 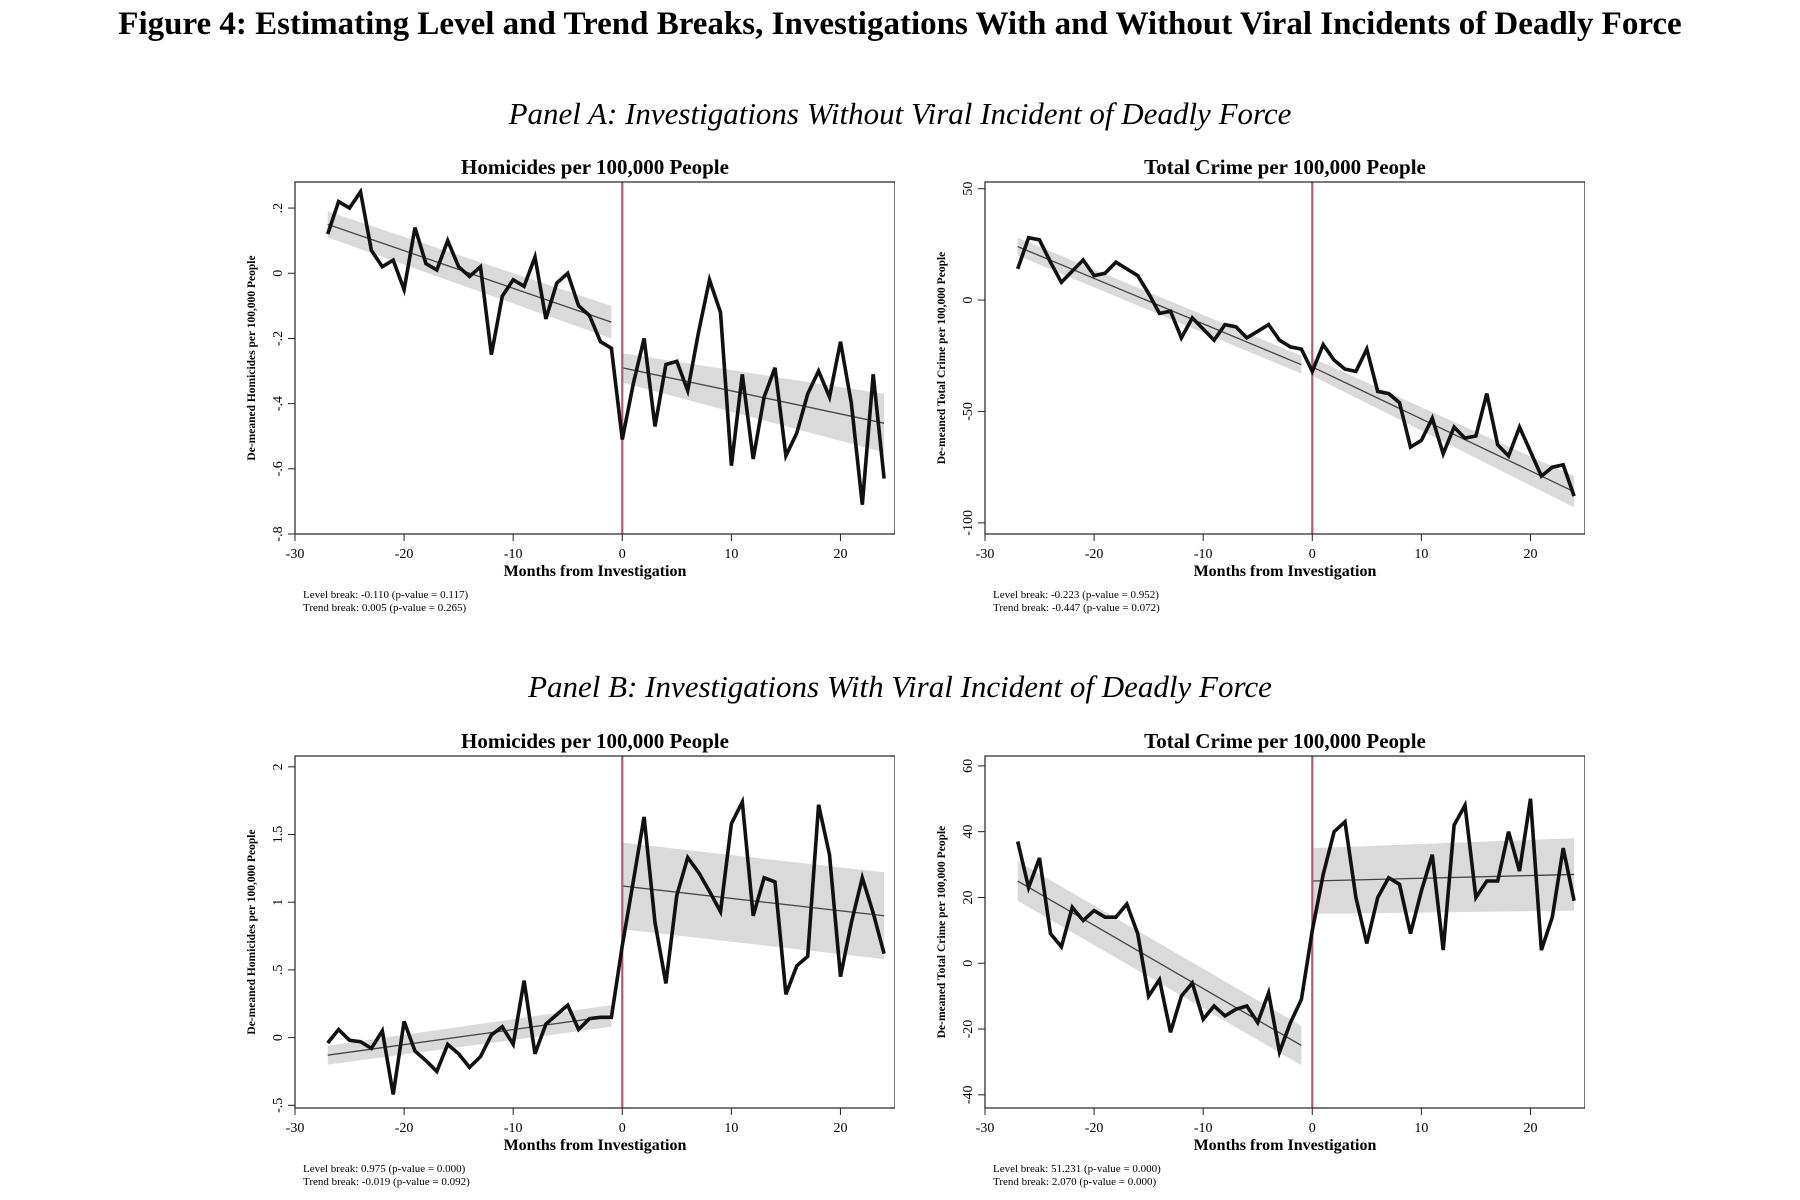 What do you see at coordinates (386, 1182) in the screenshot?
I see `trend-break-note: Trend break: -0.019 (p-value = 0.092)` at bounding box center [386, 1182].